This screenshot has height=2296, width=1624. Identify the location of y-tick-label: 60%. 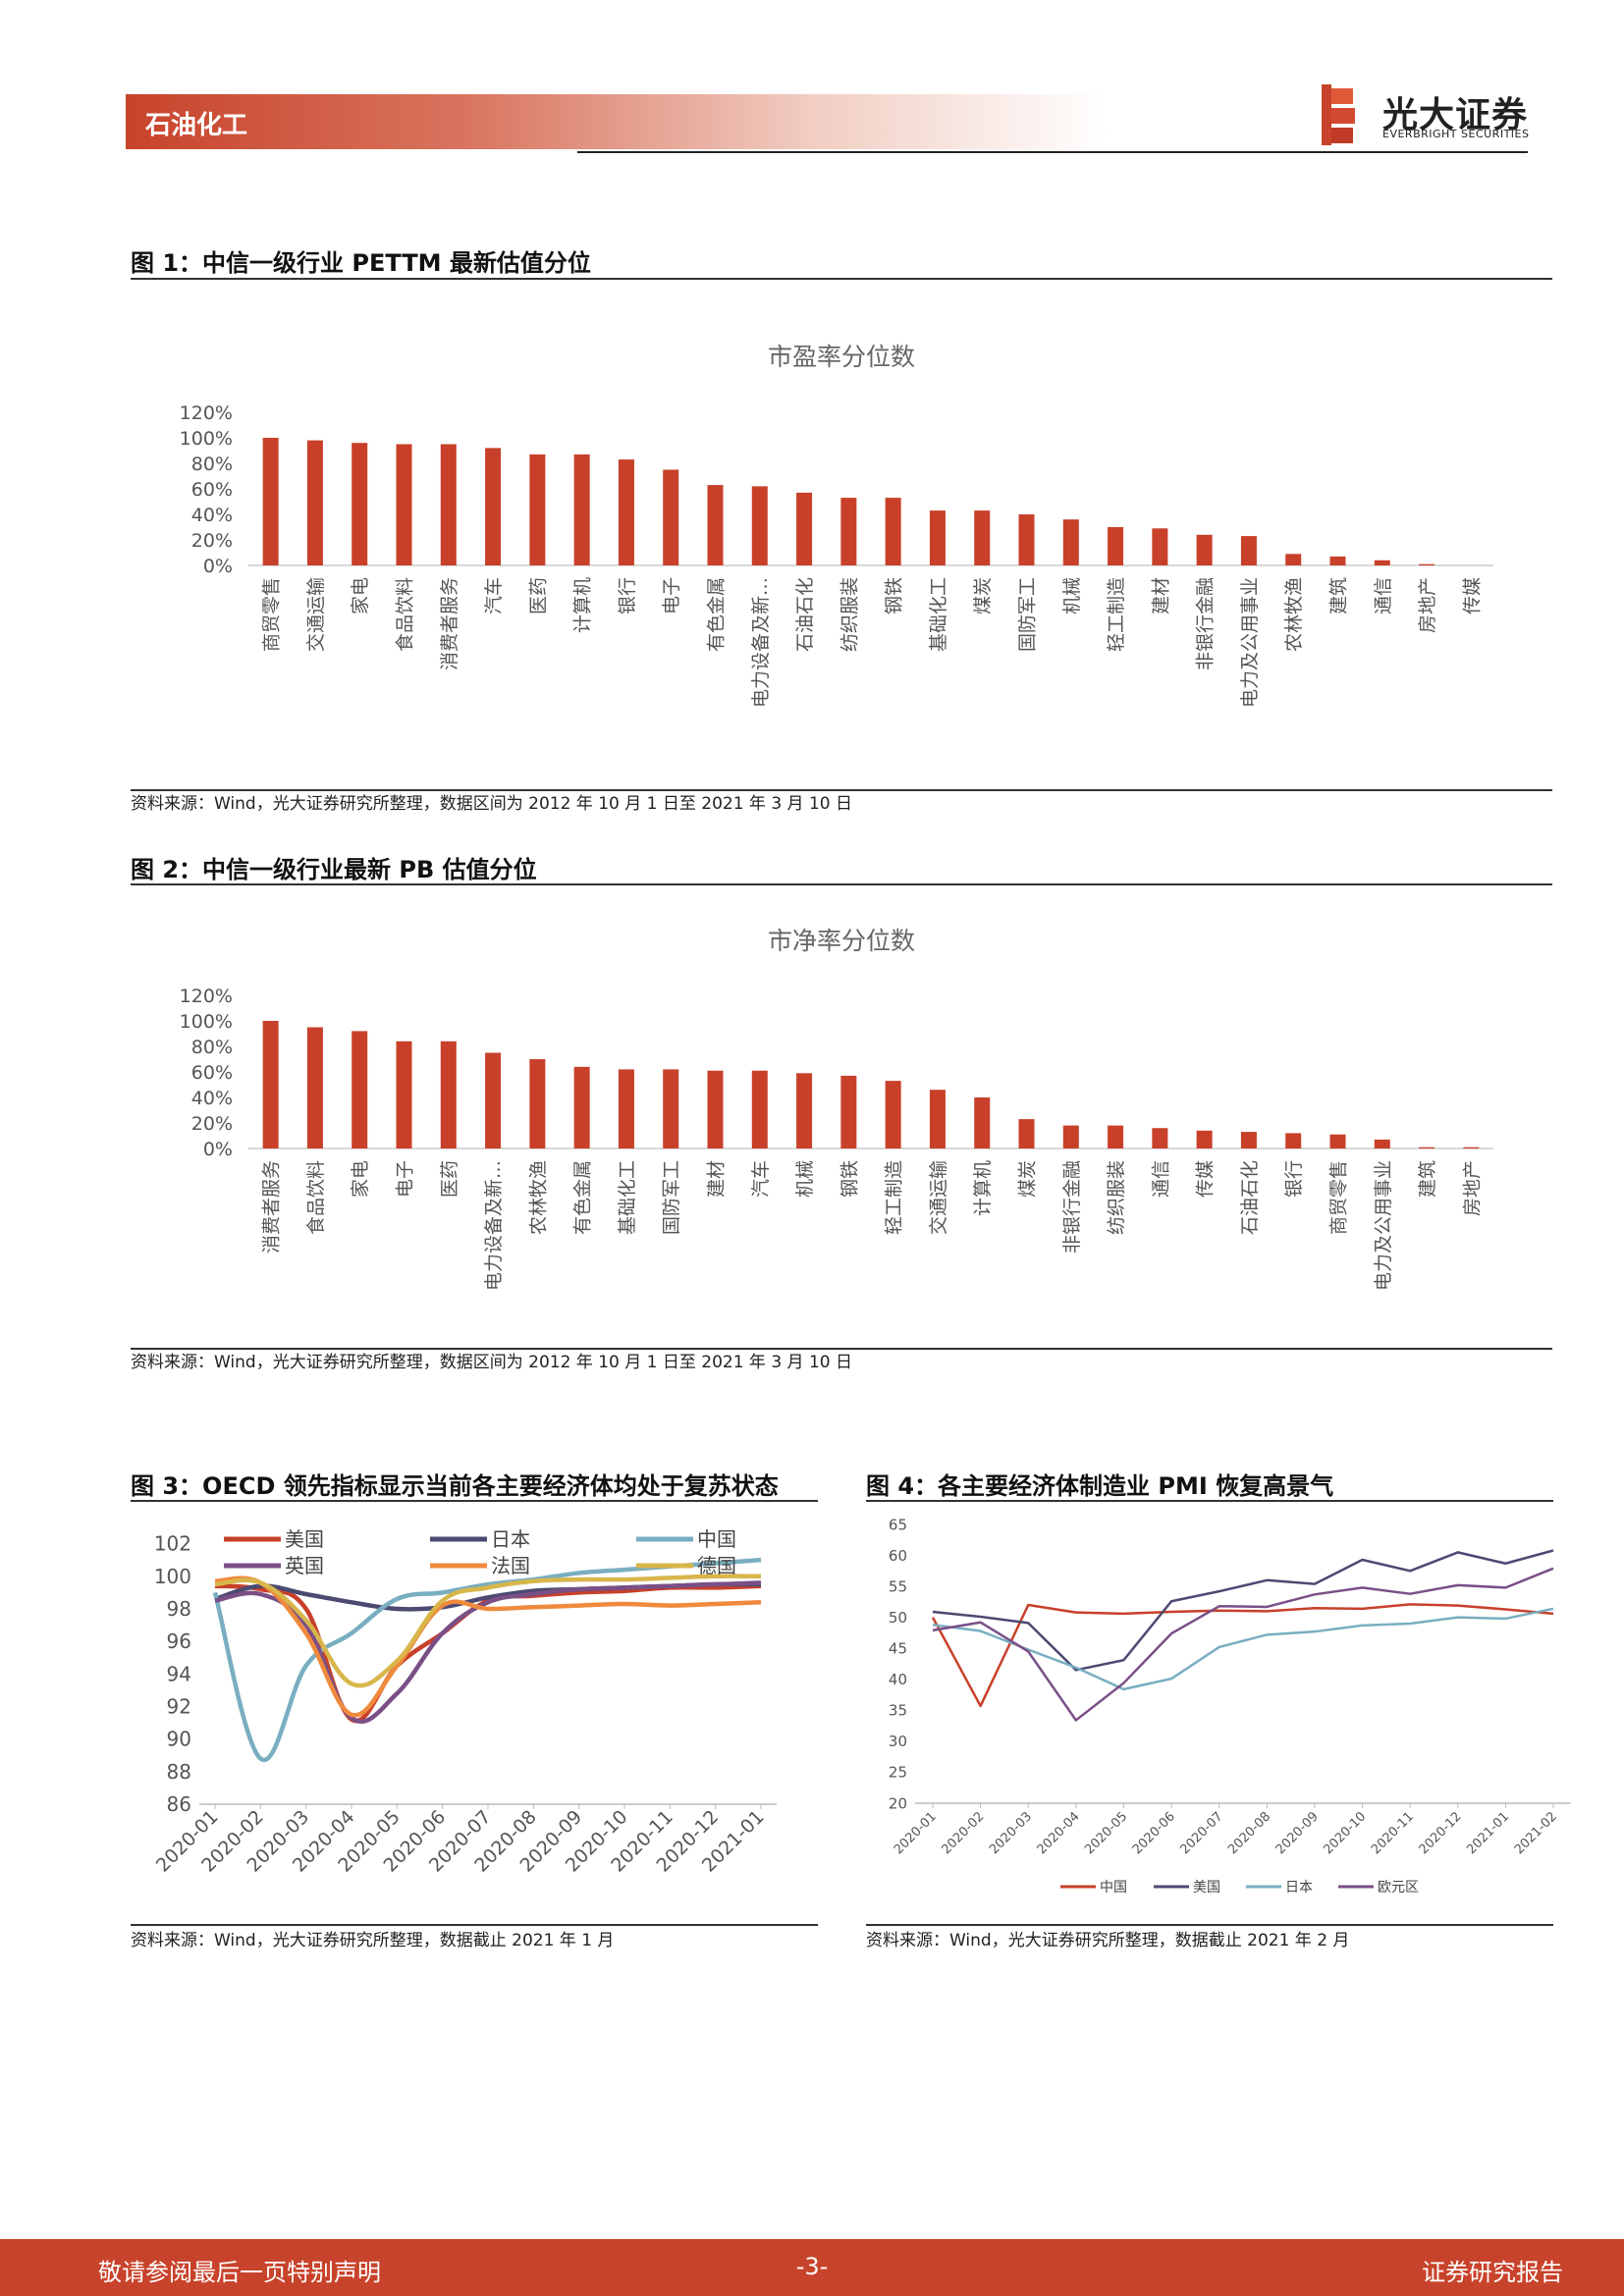
(212, 1073).